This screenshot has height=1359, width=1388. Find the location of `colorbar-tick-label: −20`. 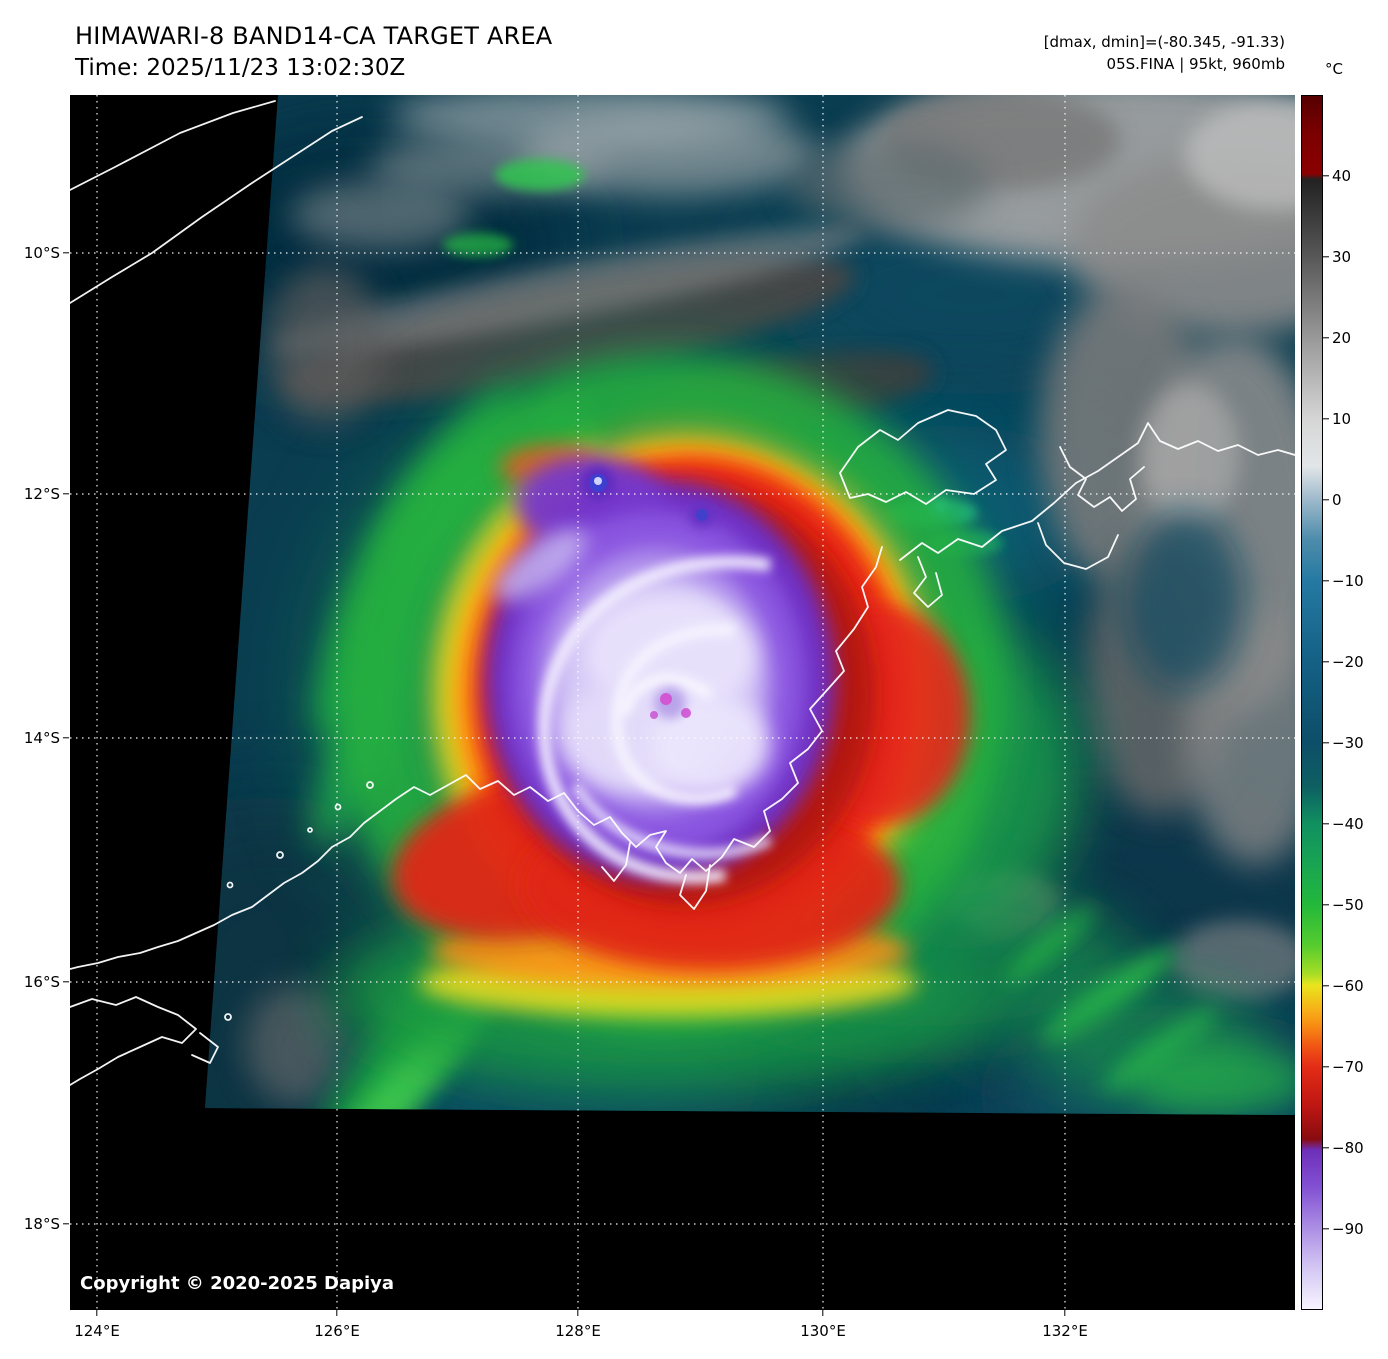

colorbar-tick-label: −20 is located at coordinates (1348, 662).